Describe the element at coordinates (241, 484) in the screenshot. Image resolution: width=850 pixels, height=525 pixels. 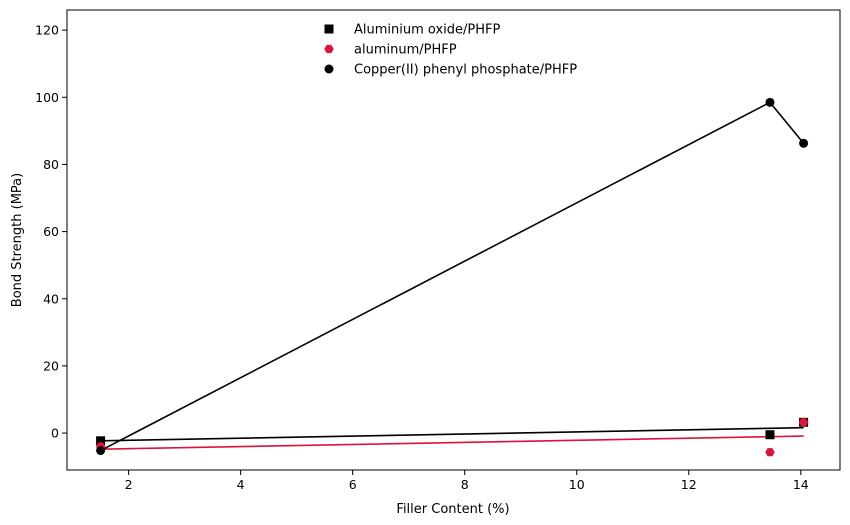
I see `x-tick-label: 4` at that location.